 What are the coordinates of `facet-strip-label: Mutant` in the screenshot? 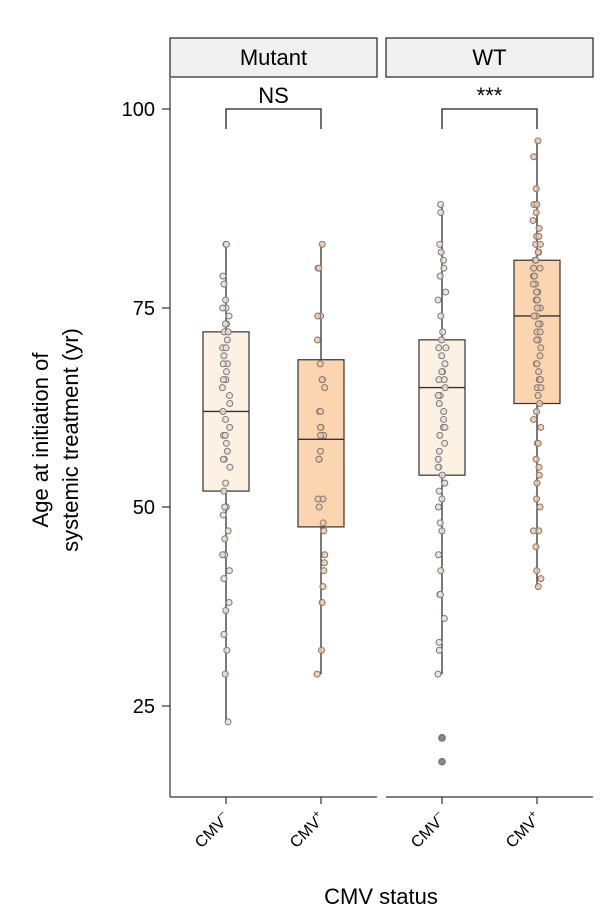 It's located at (273, 57).